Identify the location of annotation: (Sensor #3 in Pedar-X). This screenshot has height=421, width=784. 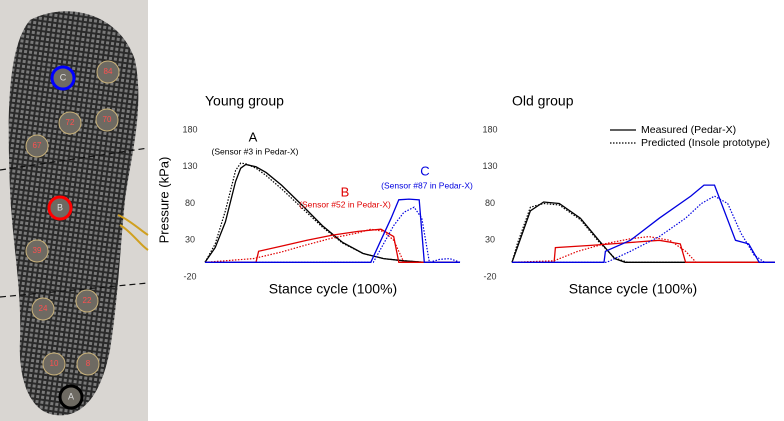
(255, 151).